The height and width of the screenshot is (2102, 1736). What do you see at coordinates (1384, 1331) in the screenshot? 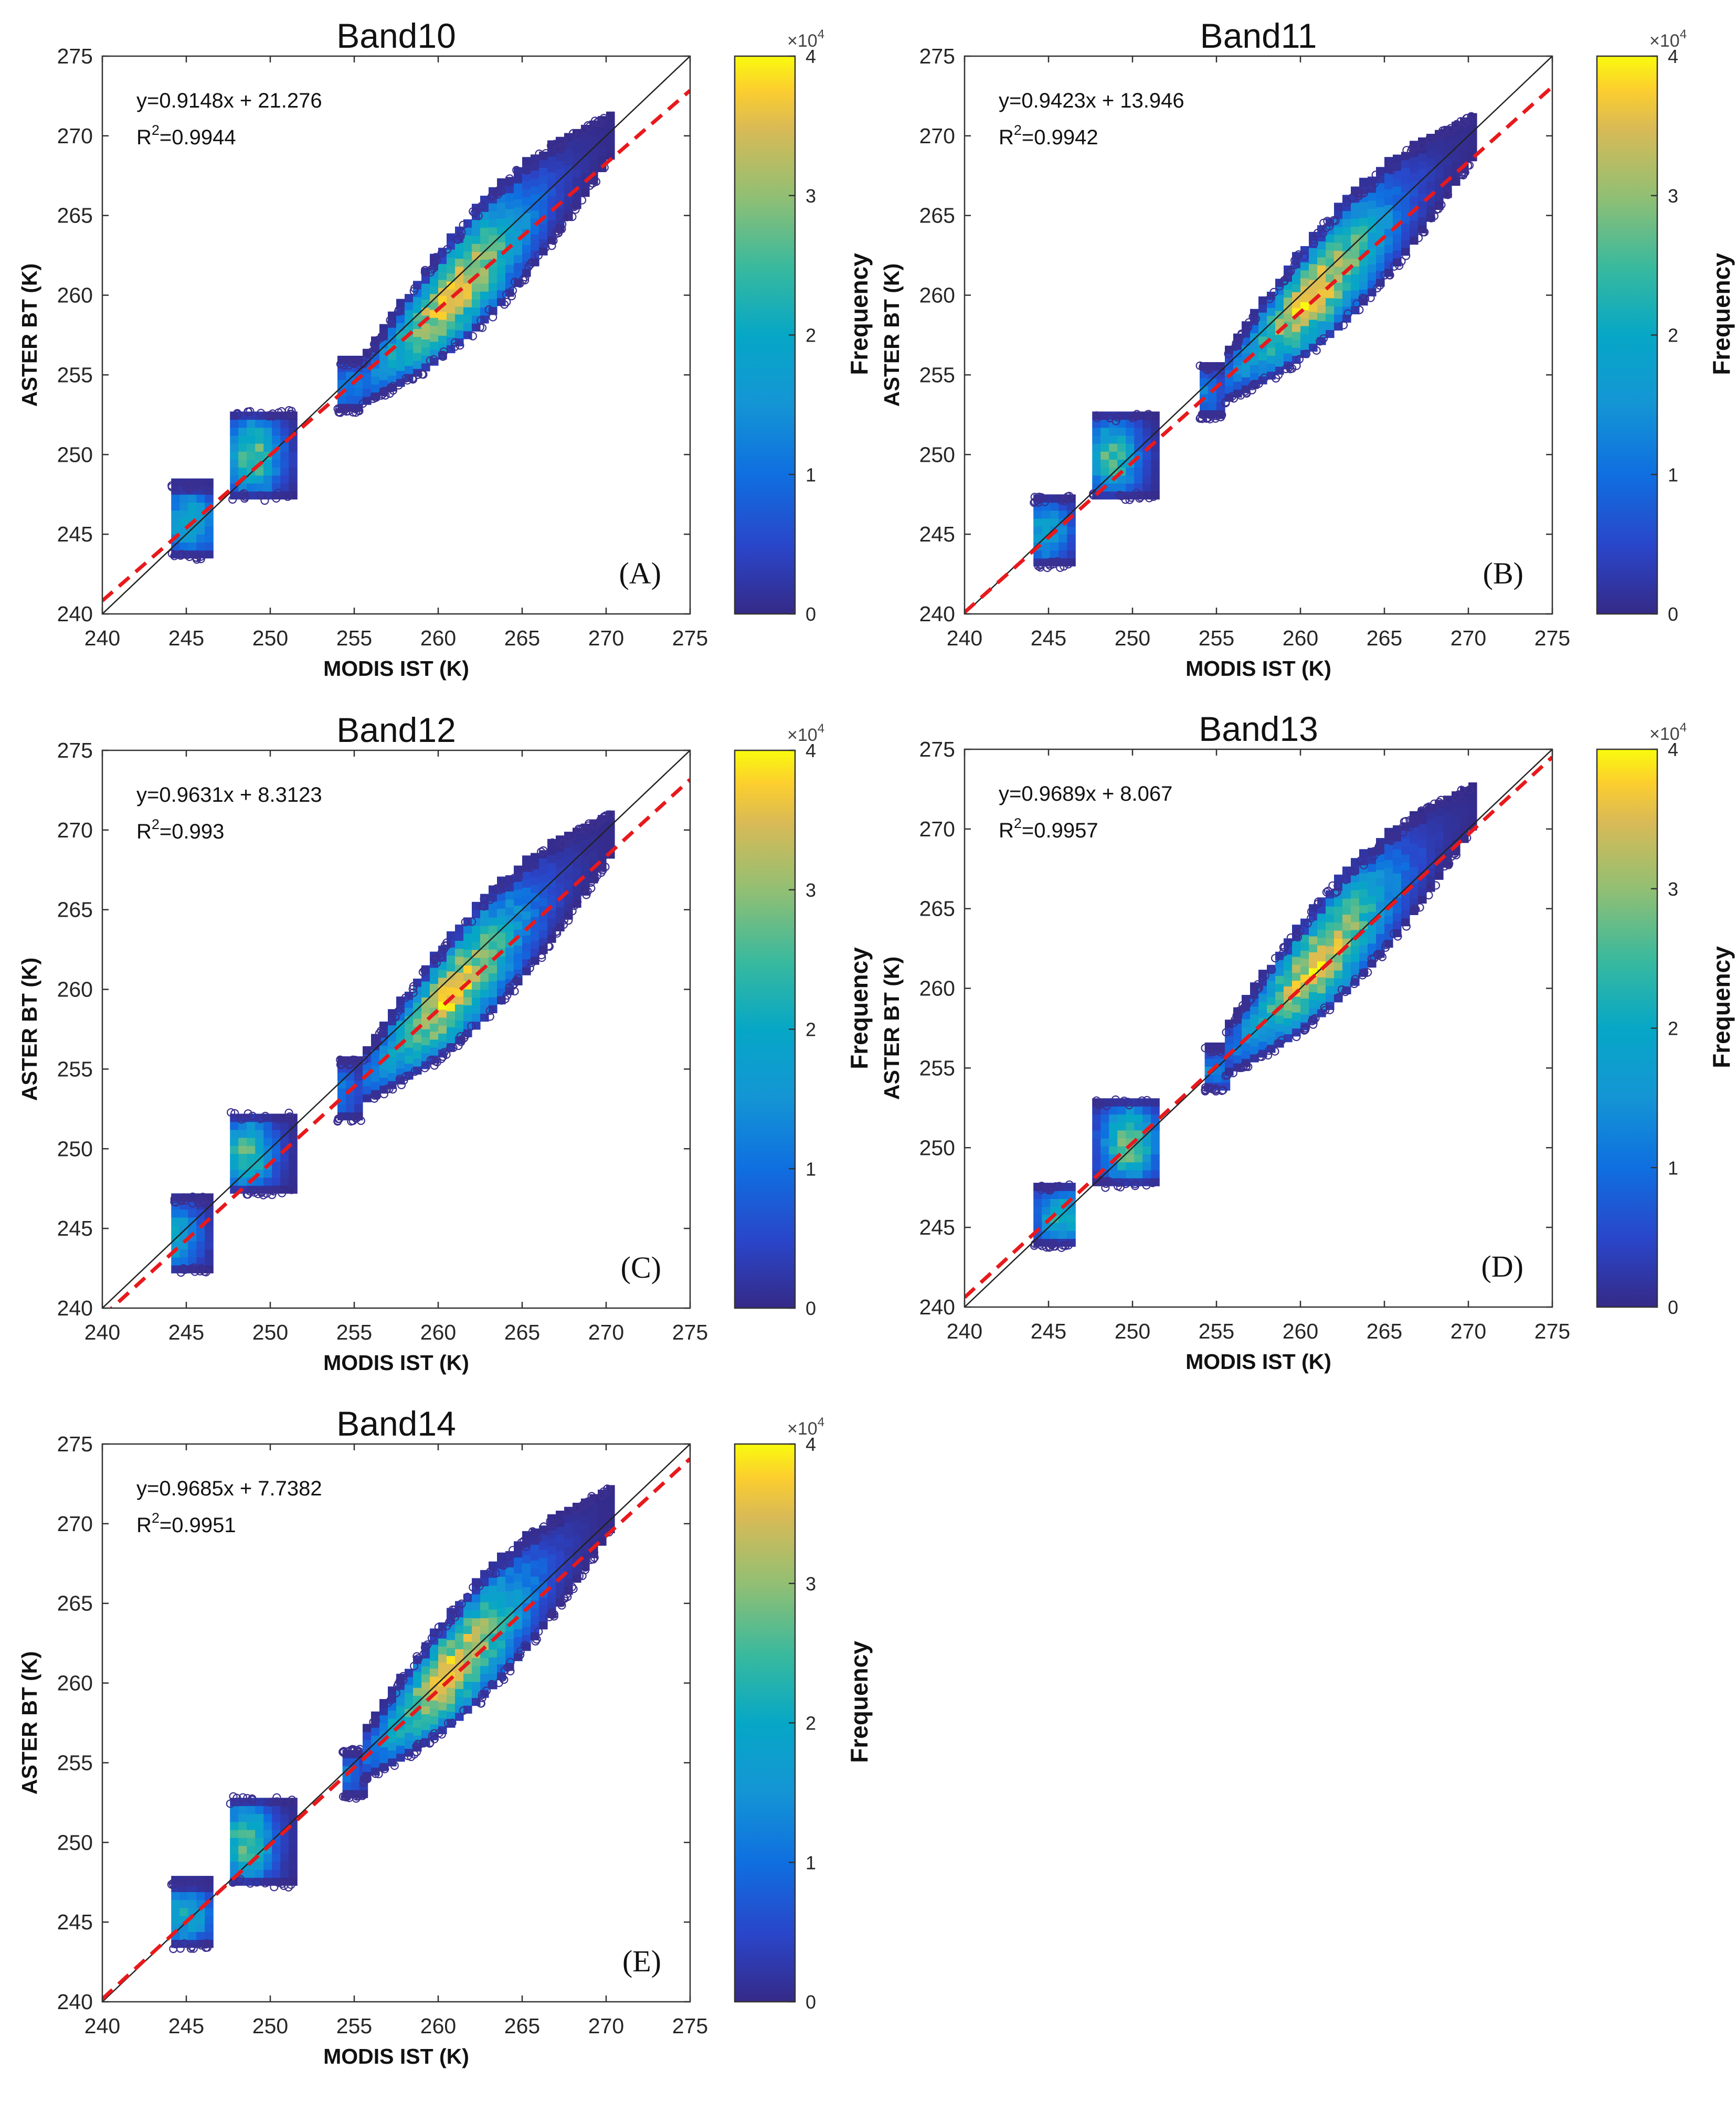
I see `x-tick-label: 265` at bounding box center [1384, 1331].